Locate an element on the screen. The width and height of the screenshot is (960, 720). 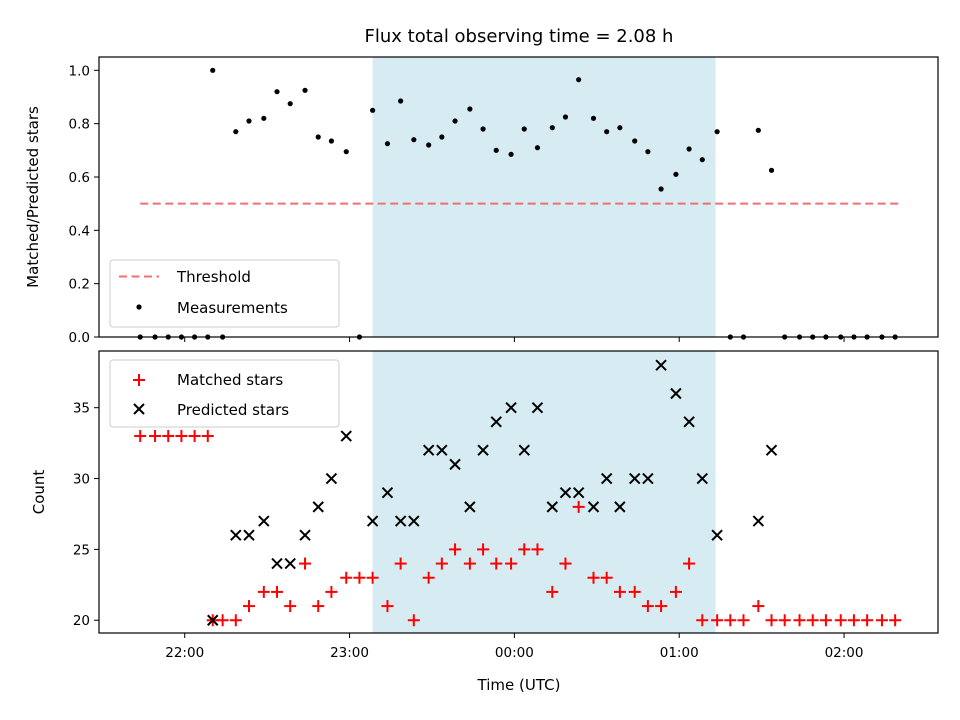
legend-threshold-label: Threshold is located at coordinates (213, 277).